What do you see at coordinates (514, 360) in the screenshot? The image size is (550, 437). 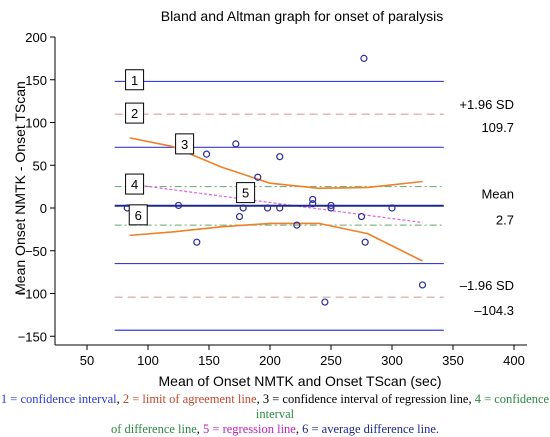 I see `x-tick-label: 400` at bounding box center [514, 360].